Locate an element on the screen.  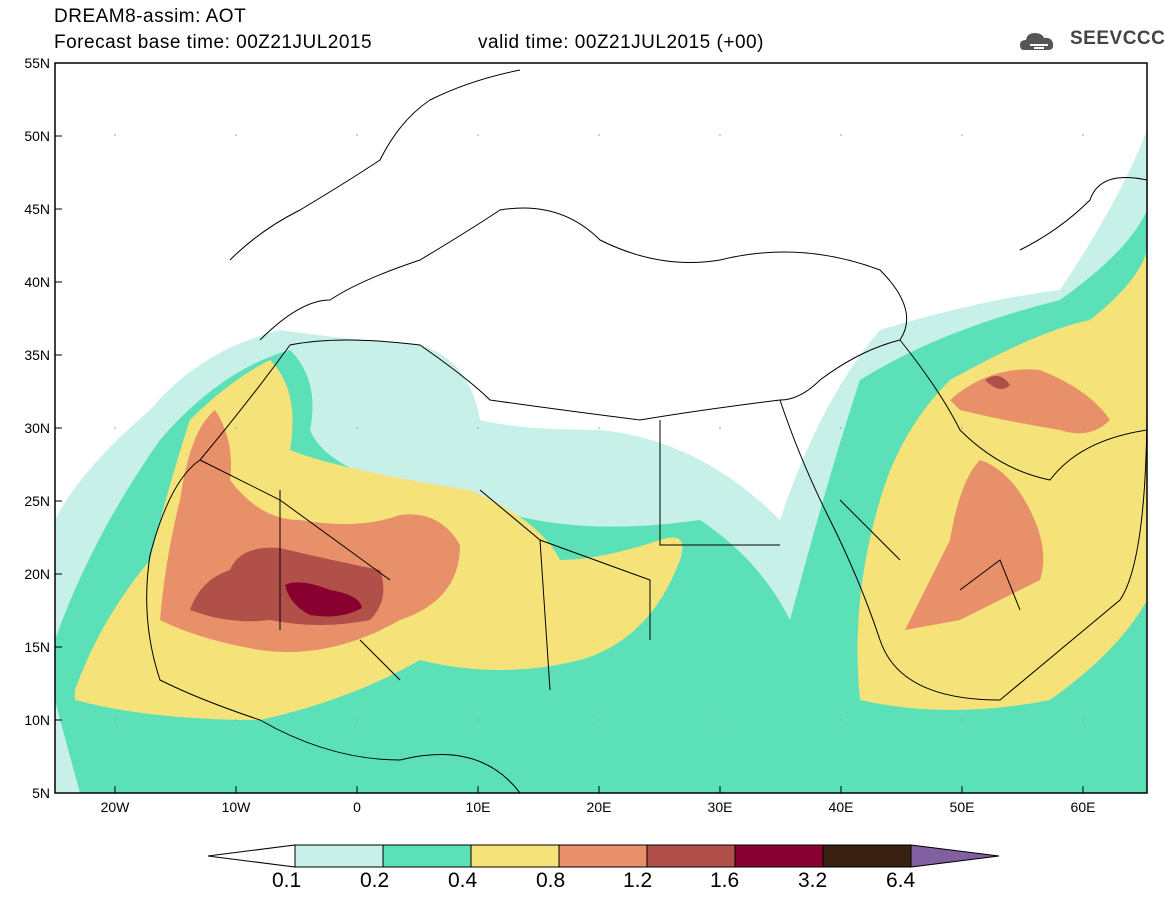
lon-label: 40E is located at coordinates (841, 807).